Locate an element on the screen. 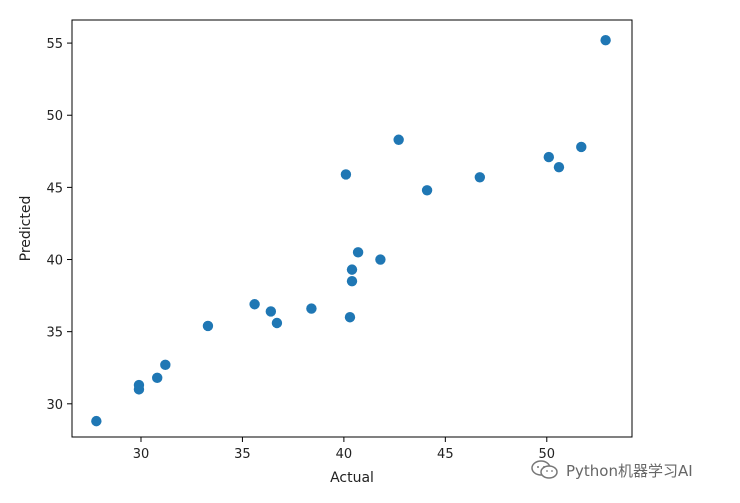  x-tick-label: 35 is located at coordinates (242, 454).